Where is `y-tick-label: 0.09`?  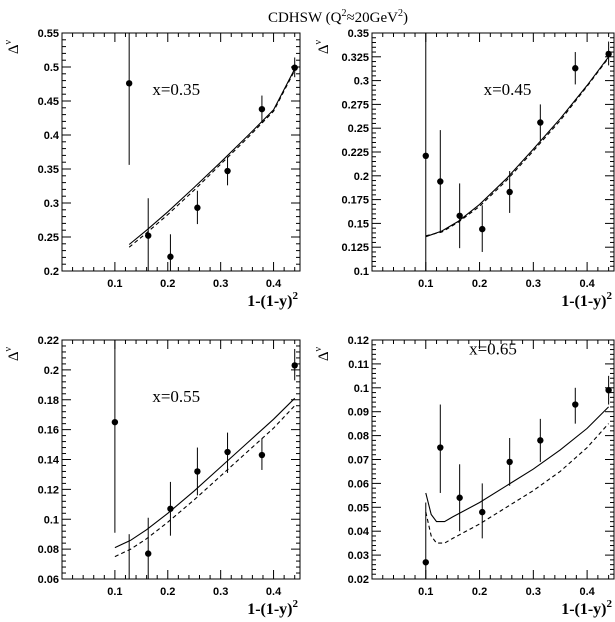
y-tick-label: 0.09 is located at coordinates (358, 413).